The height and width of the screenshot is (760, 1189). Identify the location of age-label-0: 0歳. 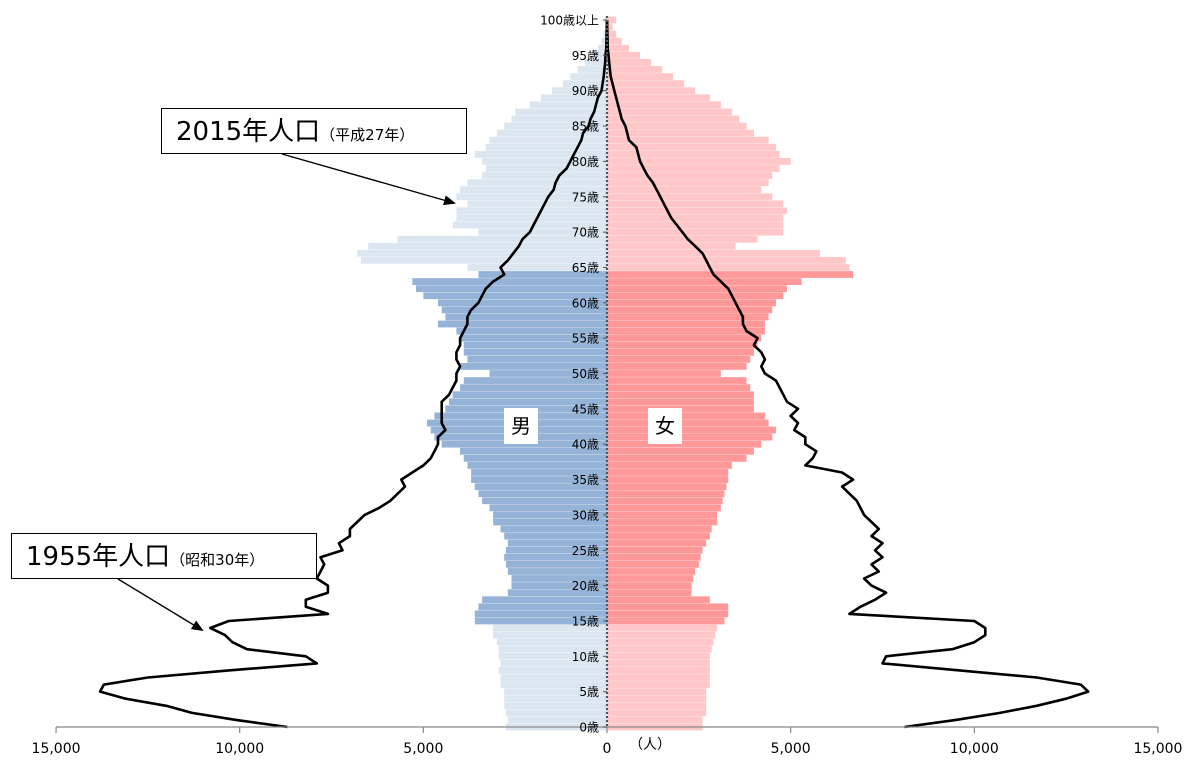
(589, 728).